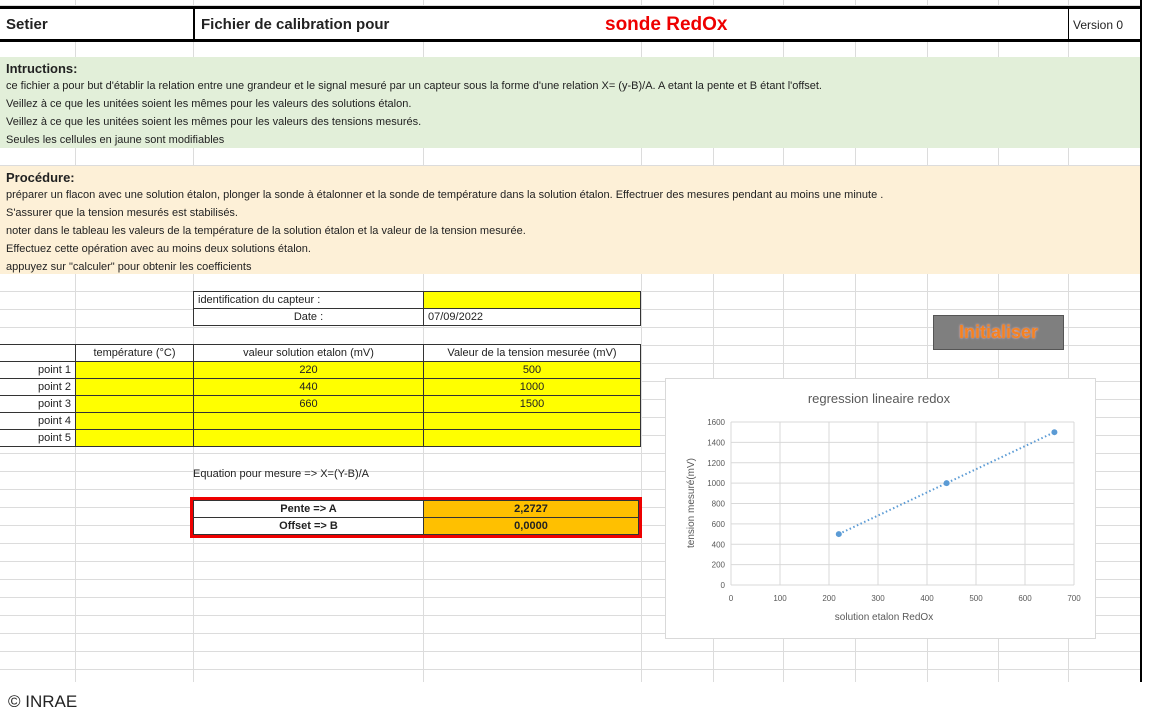  Describe the element at coordinates (666, 24) in the screenshot. I see `probe-name: sonde RedOx` at that location.